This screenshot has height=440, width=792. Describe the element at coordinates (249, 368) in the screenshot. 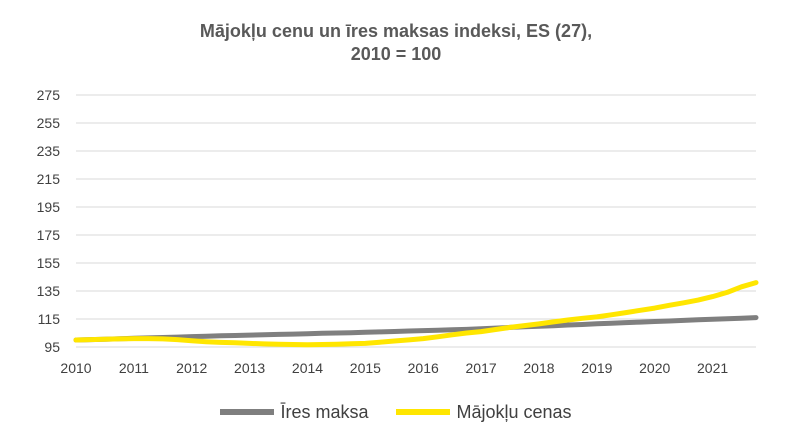

I see `x-tick-label-2013: 2013` at that location.